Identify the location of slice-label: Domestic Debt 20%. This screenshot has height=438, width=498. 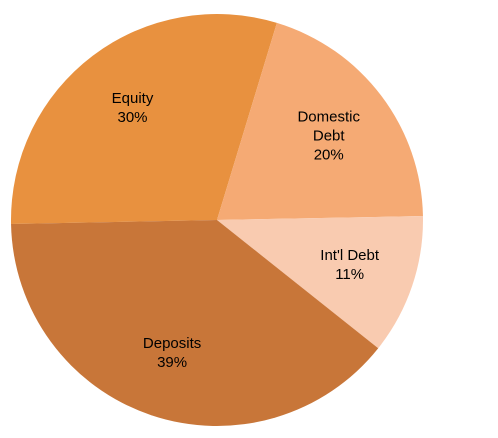
(329, 135).